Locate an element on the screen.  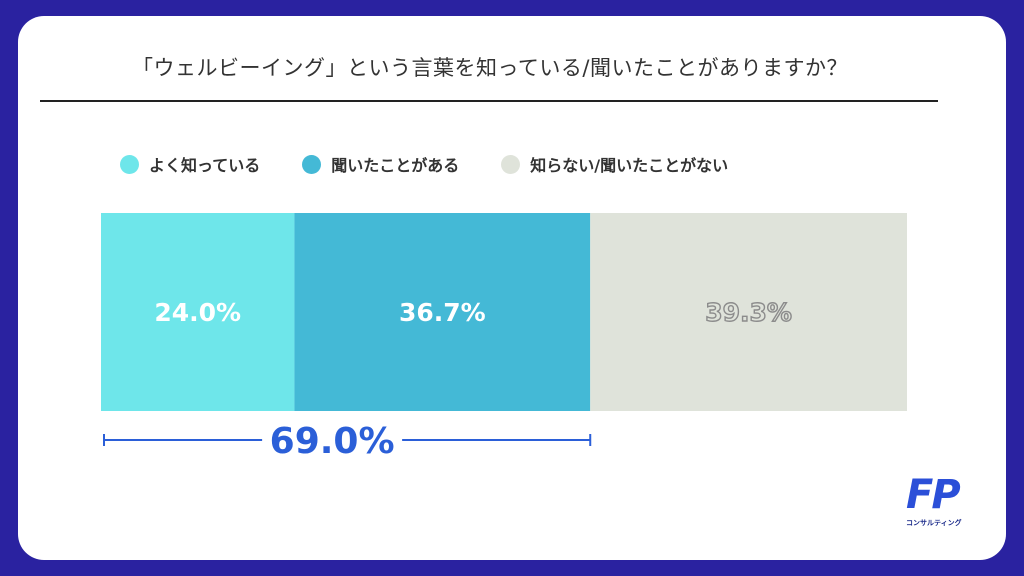
chart-title: 「ウェルビーイング」という言葉を知っている/聞いたことがありますか？ is located at coordinates (490, 68).